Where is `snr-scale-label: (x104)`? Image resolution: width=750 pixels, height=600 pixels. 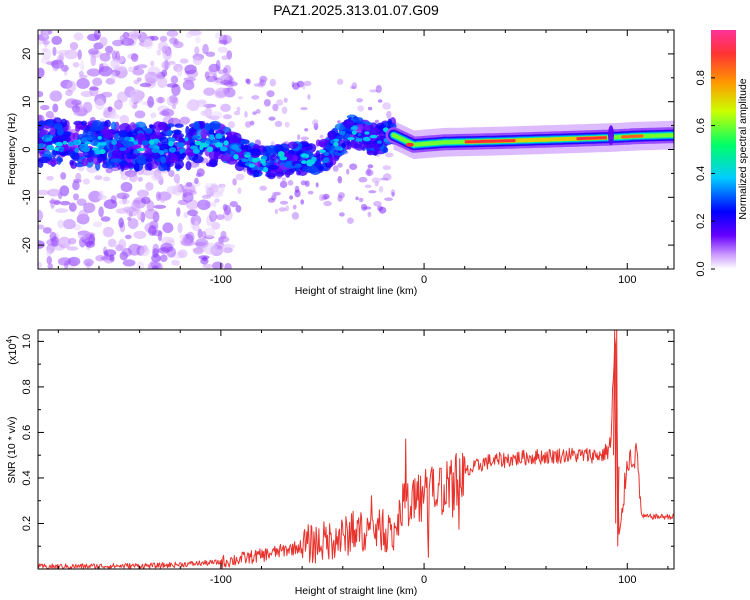
snr-scale-label: (x104) is located at coordinates (12, 350).